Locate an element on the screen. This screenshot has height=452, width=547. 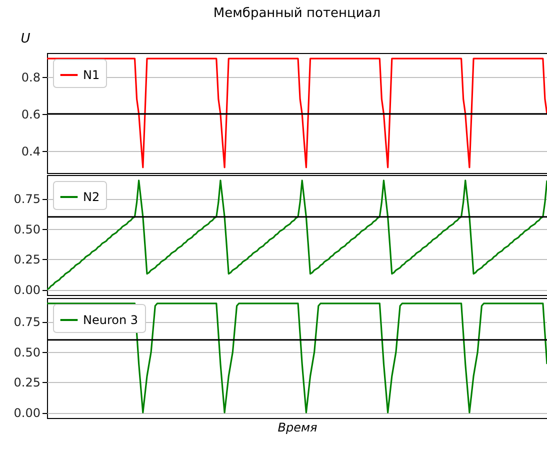
legend-label: N1 is located at coordinates (91, 75).